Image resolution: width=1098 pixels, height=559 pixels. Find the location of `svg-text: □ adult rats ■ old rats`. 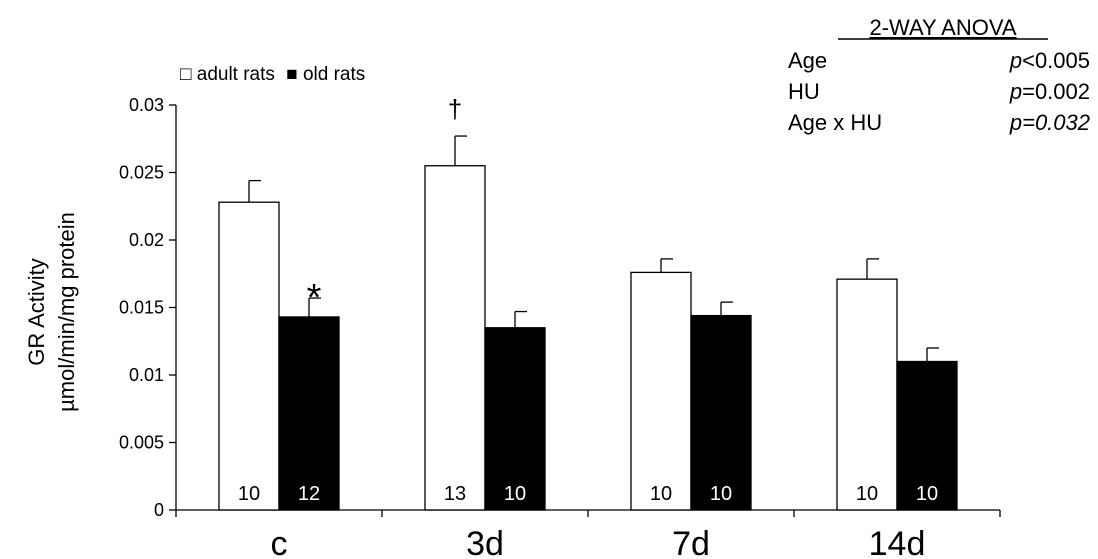

svg-text: □ adult rats ■ old rats is located at coordinates (272, 74).